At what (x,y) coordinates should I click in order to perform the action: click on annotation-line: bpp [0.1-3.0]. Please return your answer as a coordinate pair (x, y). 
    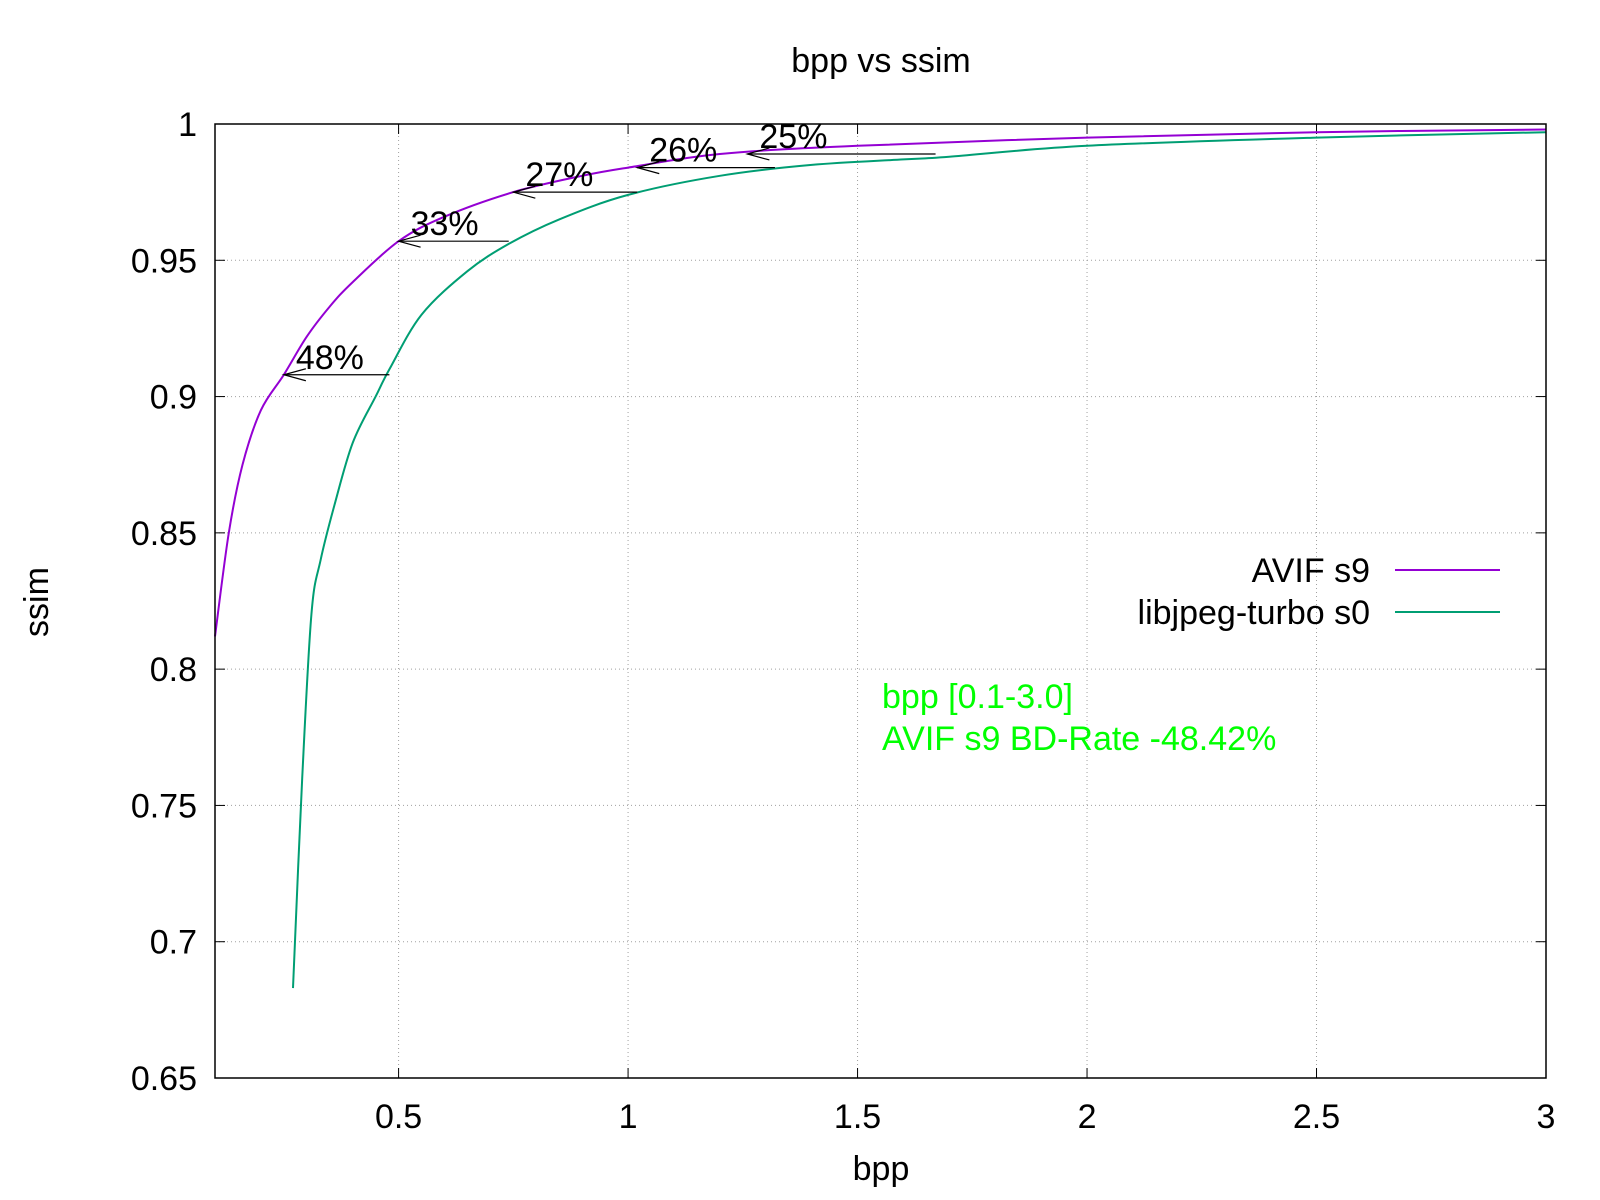
    Looking at the image, I should click on (977, 697).